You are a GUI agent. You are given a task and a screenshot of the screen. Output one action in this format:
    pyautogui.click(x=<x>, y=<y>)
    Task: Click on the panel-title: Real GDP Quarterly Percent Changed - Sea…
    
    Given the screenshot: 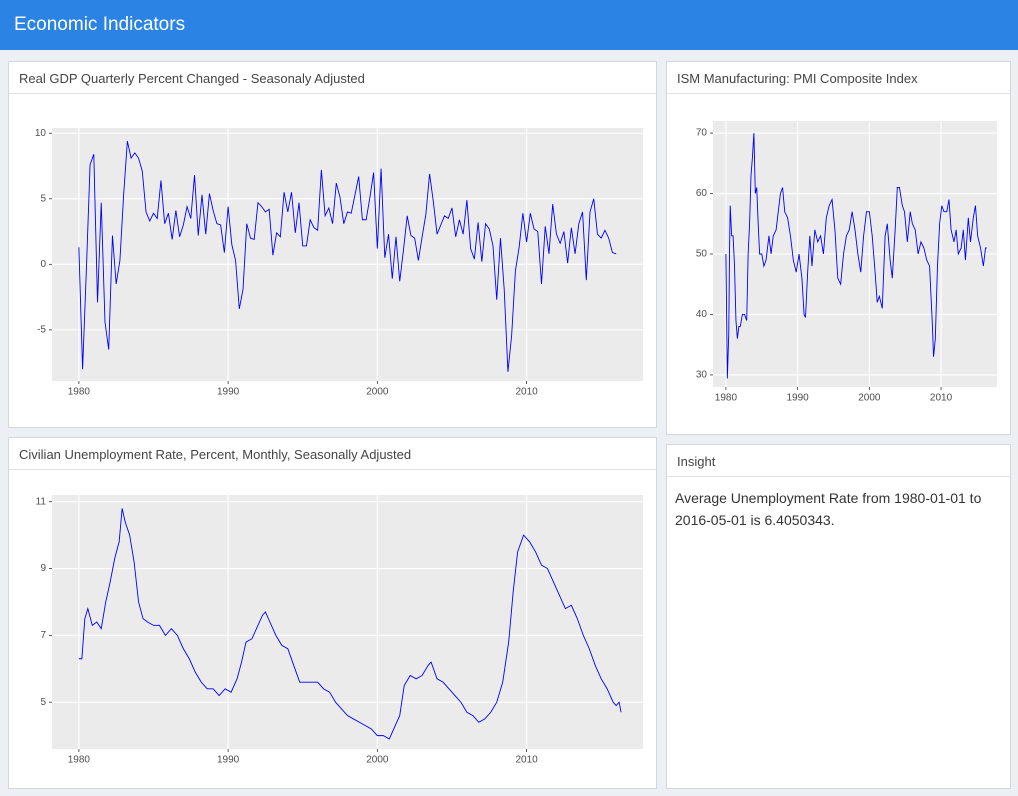 What is the action you would take?
    pyautogui.click(x=192, y=78)
    